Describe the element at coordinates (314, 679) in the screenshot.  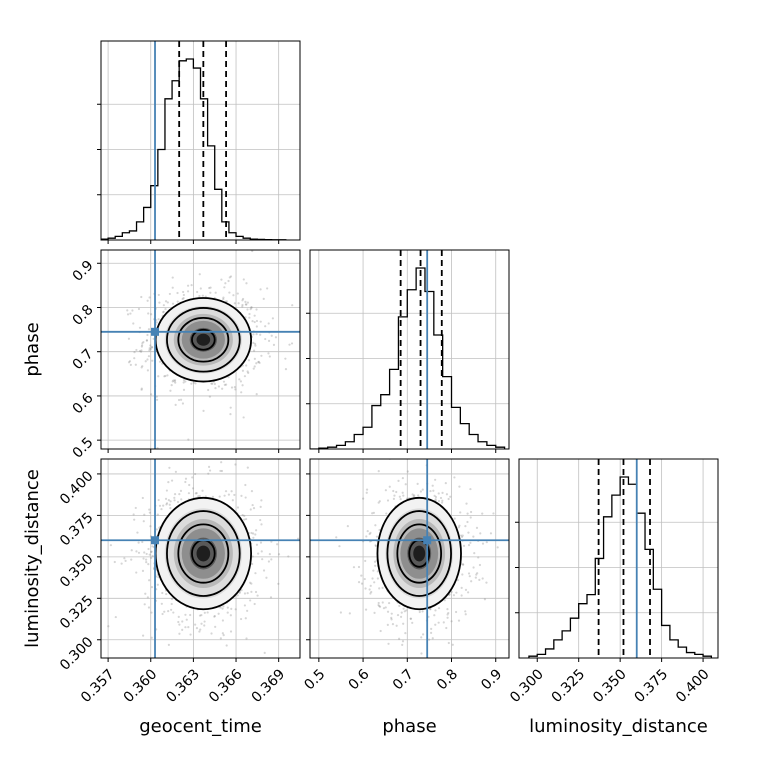
I see `x-tick-label: 0.5` at that location.